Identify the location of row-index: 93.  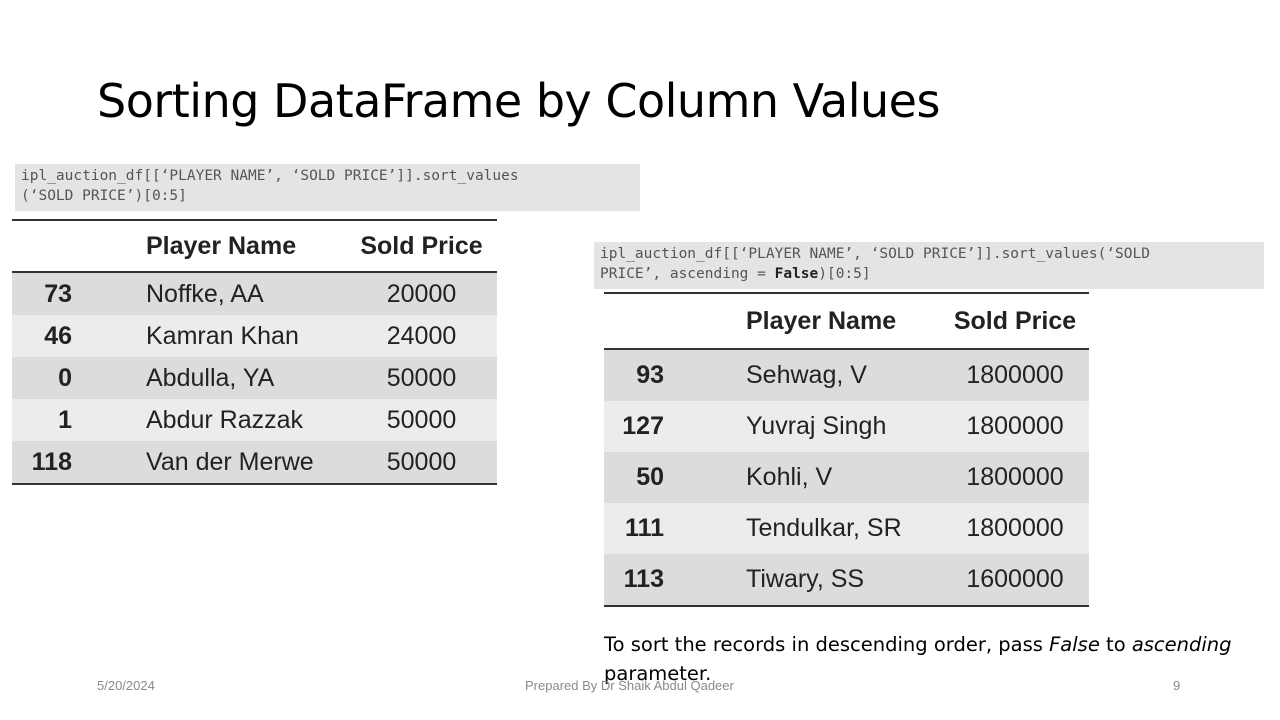
(634, 375).